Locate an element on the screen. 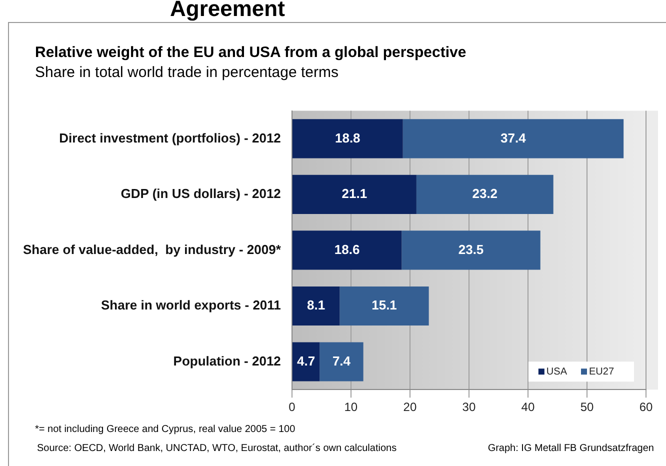 The width and height of the screenshot is (666, 466). data-label: 23.2 is located at coordinates (485, 194).